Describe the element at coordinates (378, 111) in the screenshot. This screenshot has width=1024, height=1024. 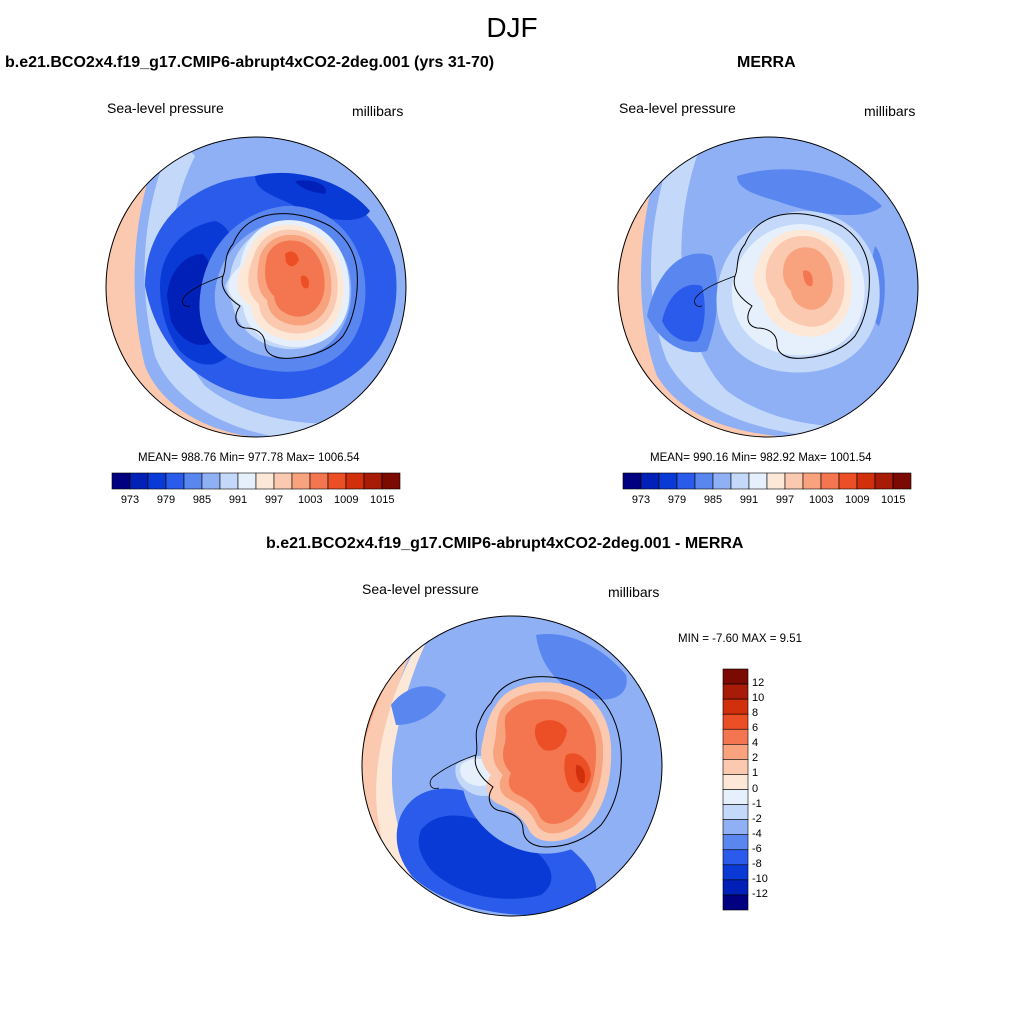
I see `model-units-label: millibars` at that location.